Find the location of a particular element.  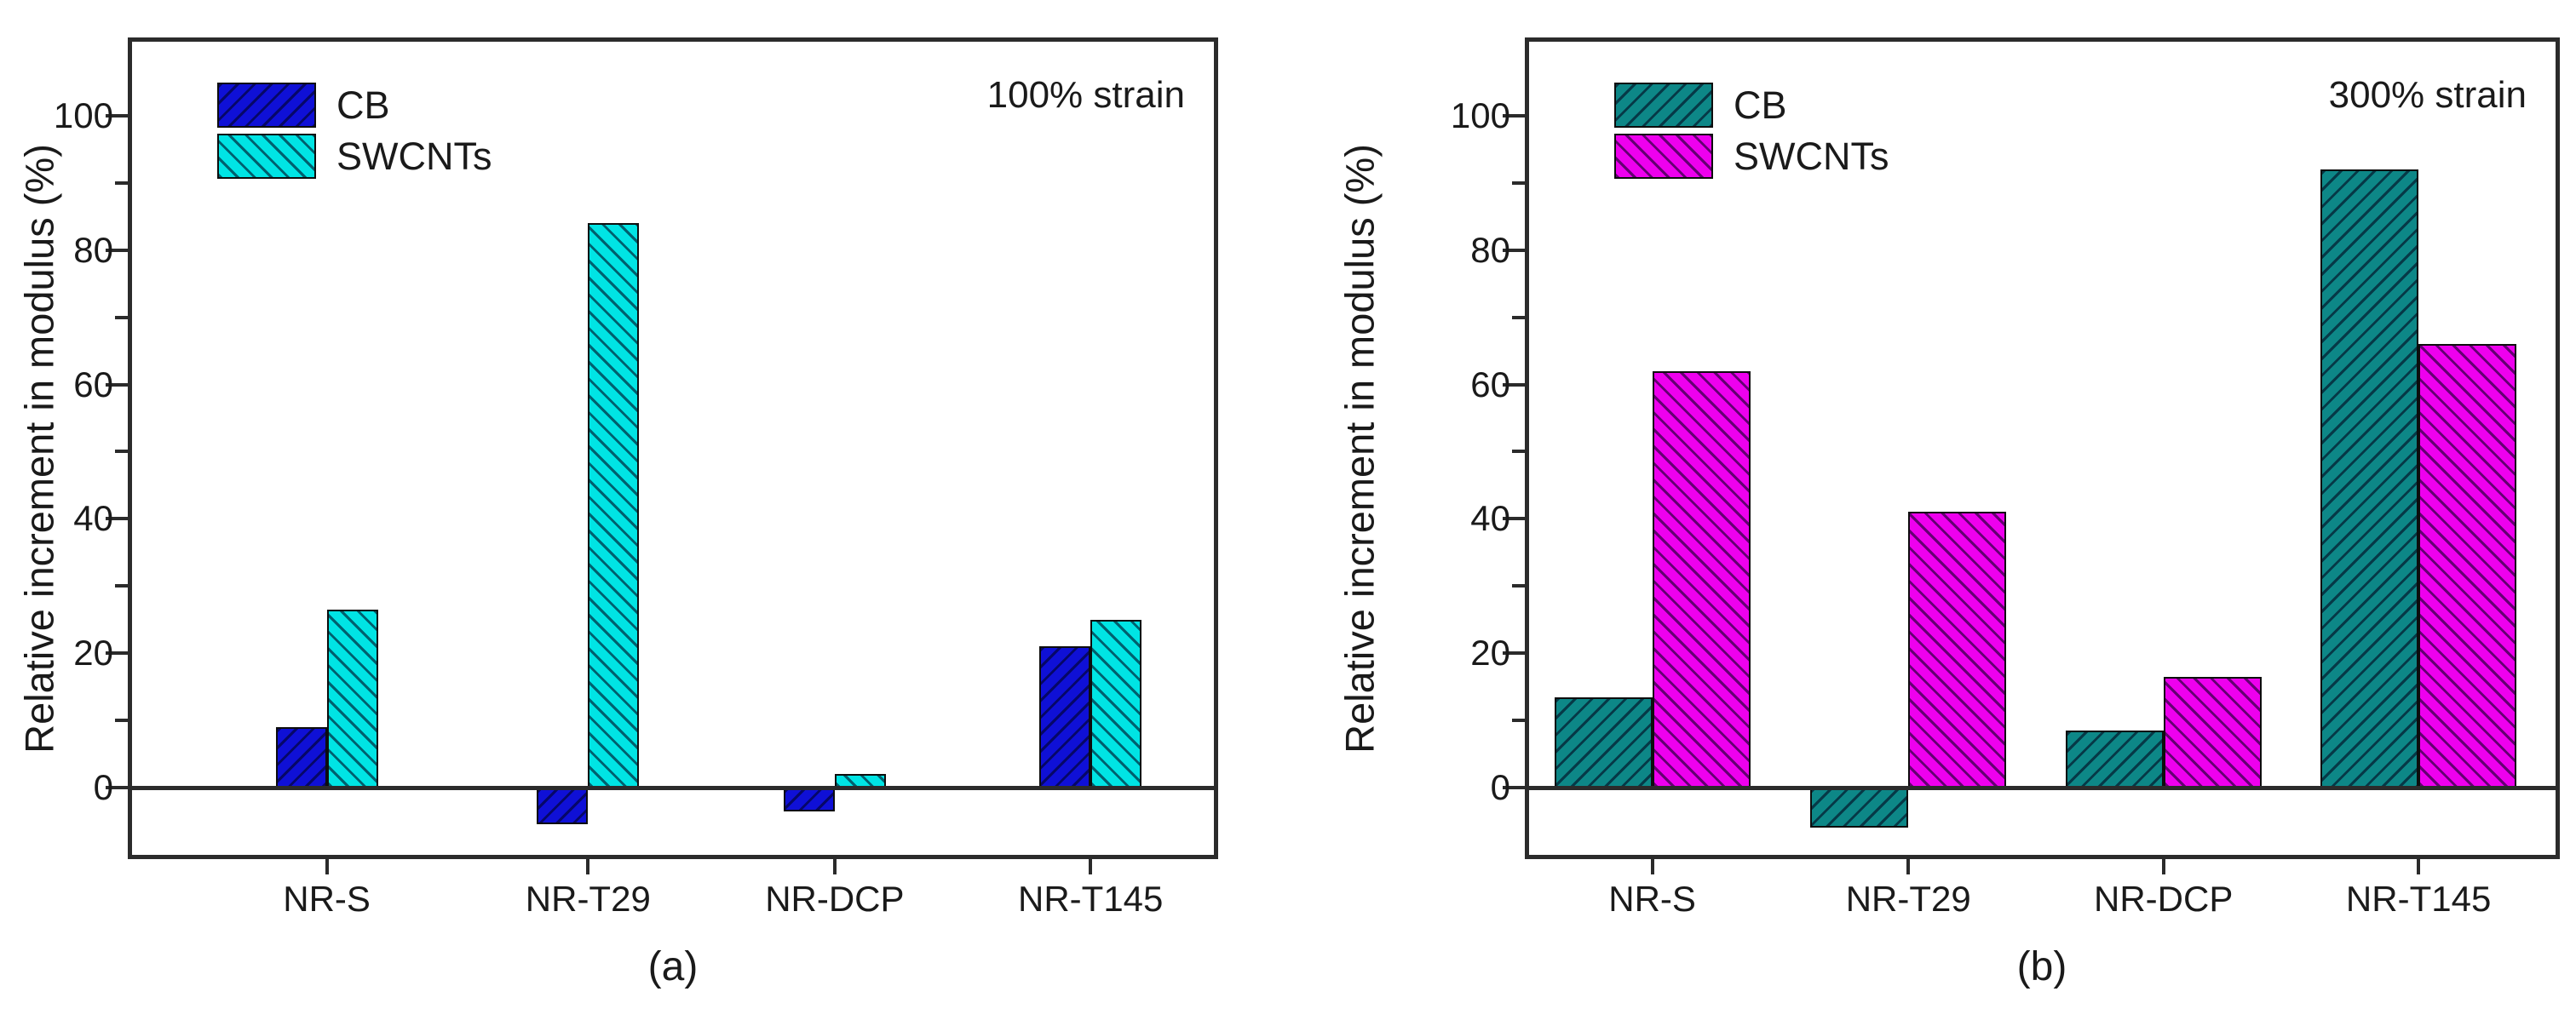

y-axis-label-b: Relative increment in modulus (%) is located at coordinates (1360, 449).